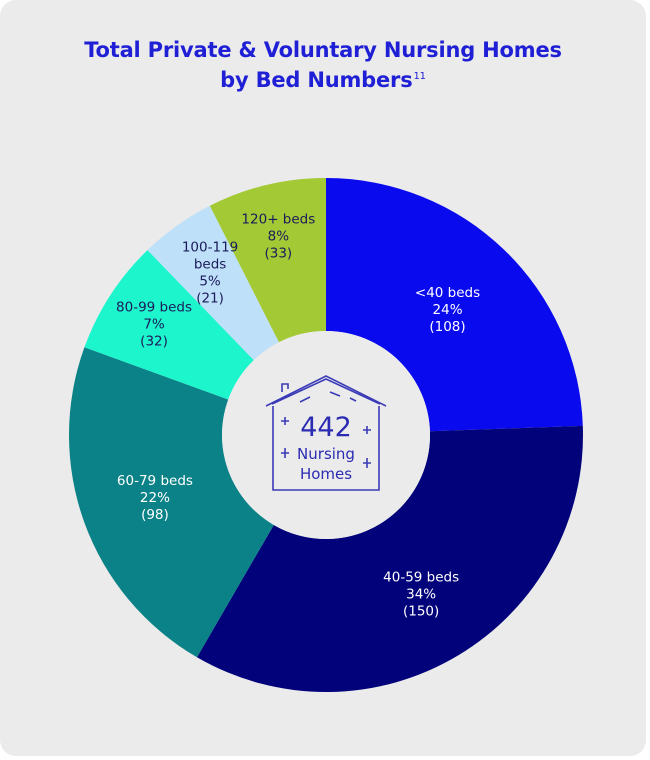  What do you see at coordinates (154, 341) in the screenshot?
I see `slice-count: (32)` at bounding box center [154, 341].